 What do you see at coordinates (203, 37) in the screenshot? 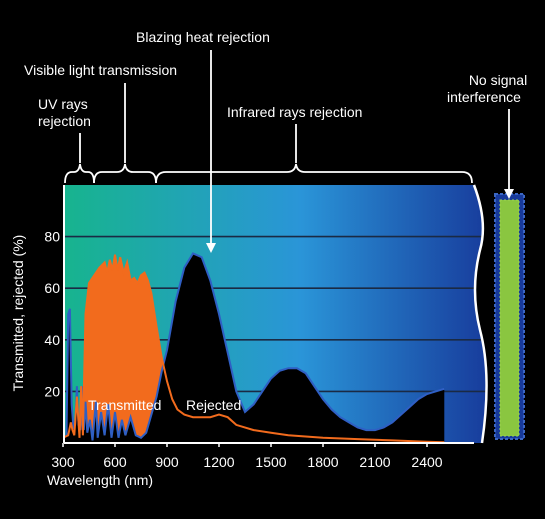
I see `heat-label: Blazing heat rejection` at bounding box center [203, 37].